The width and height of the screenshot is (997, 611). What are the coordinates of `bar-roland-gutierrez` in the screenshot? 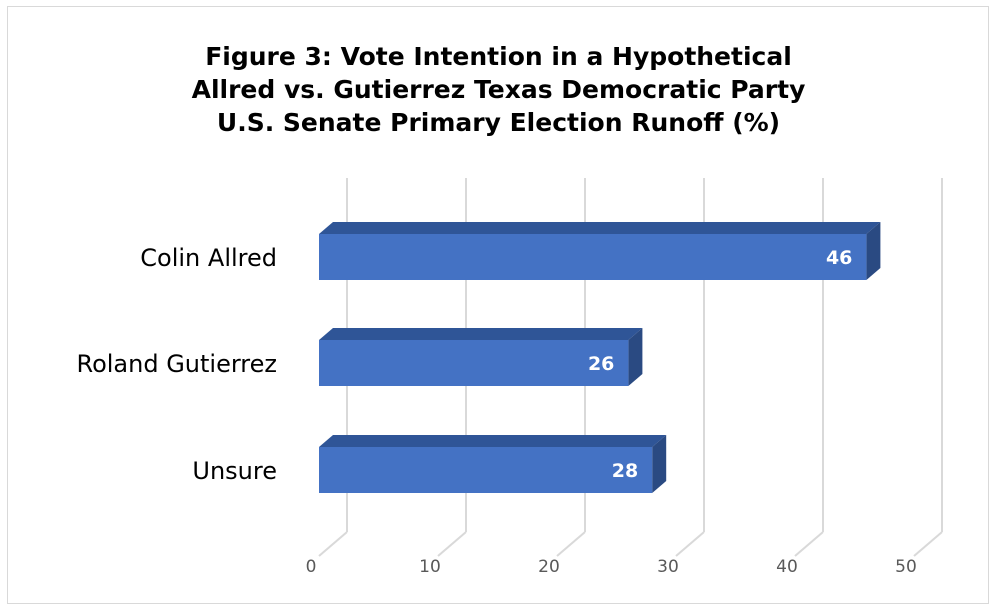 It's located at (481, 357).